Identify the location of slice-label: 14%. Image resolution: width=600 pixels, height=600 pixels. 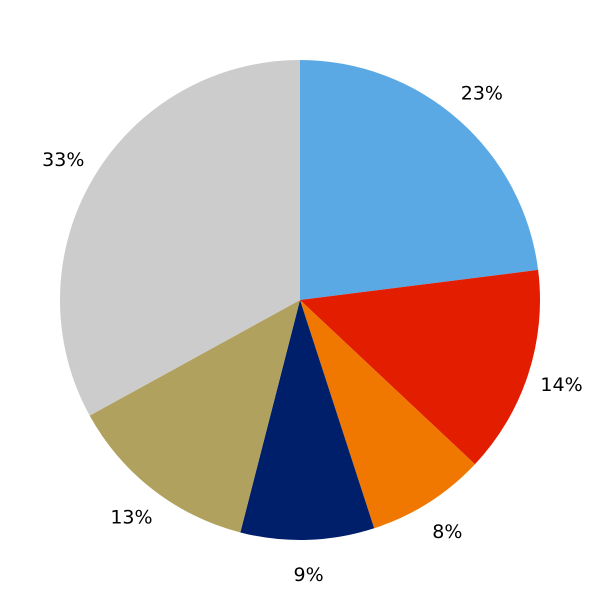
(561, 385).